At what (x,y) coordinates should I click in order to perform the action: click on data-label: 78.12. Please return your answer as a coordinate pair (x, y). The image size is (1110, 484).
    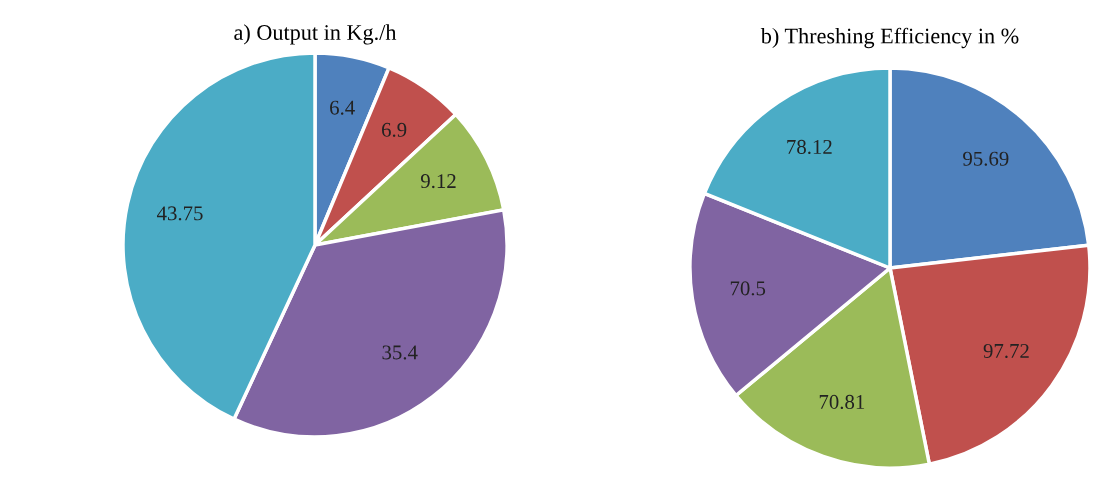
    Looking at the image, I should click on (809, 147).